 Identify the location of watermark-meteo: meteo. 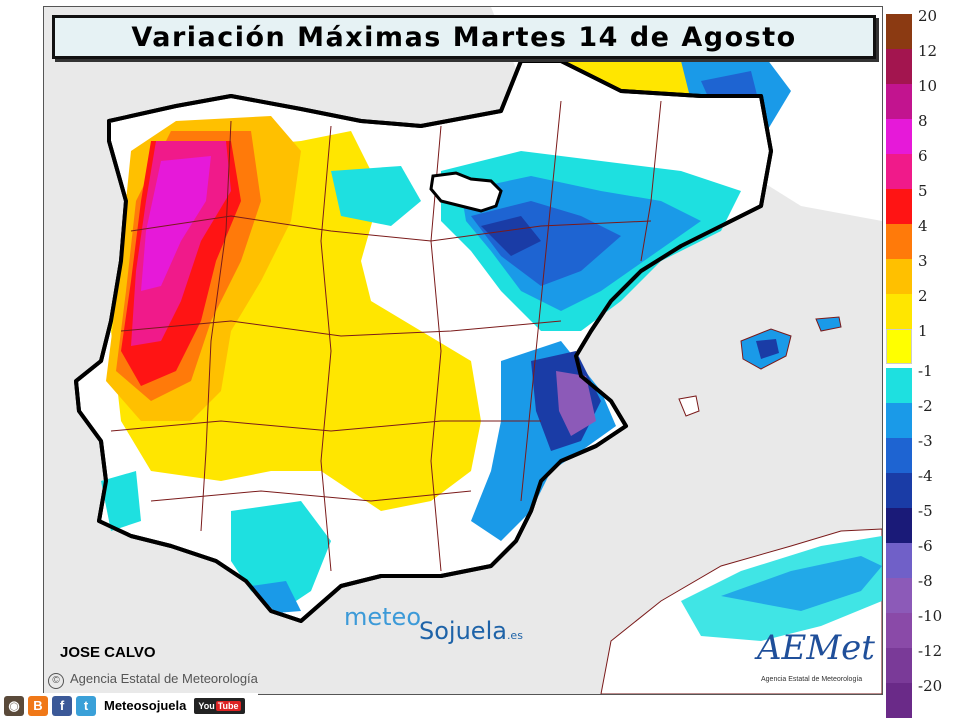
(383, 617).